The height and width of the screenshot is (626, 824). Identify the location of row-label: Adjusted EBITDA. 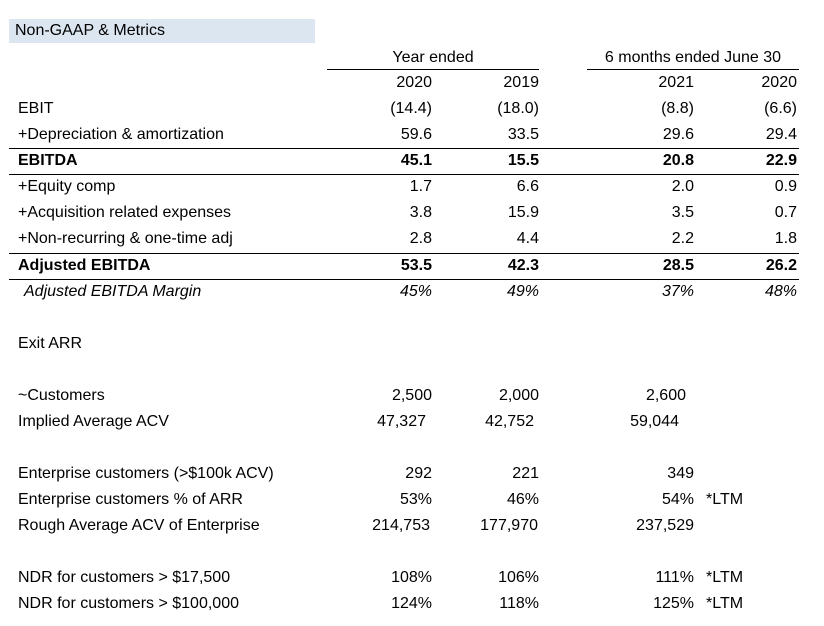
(84, 265).